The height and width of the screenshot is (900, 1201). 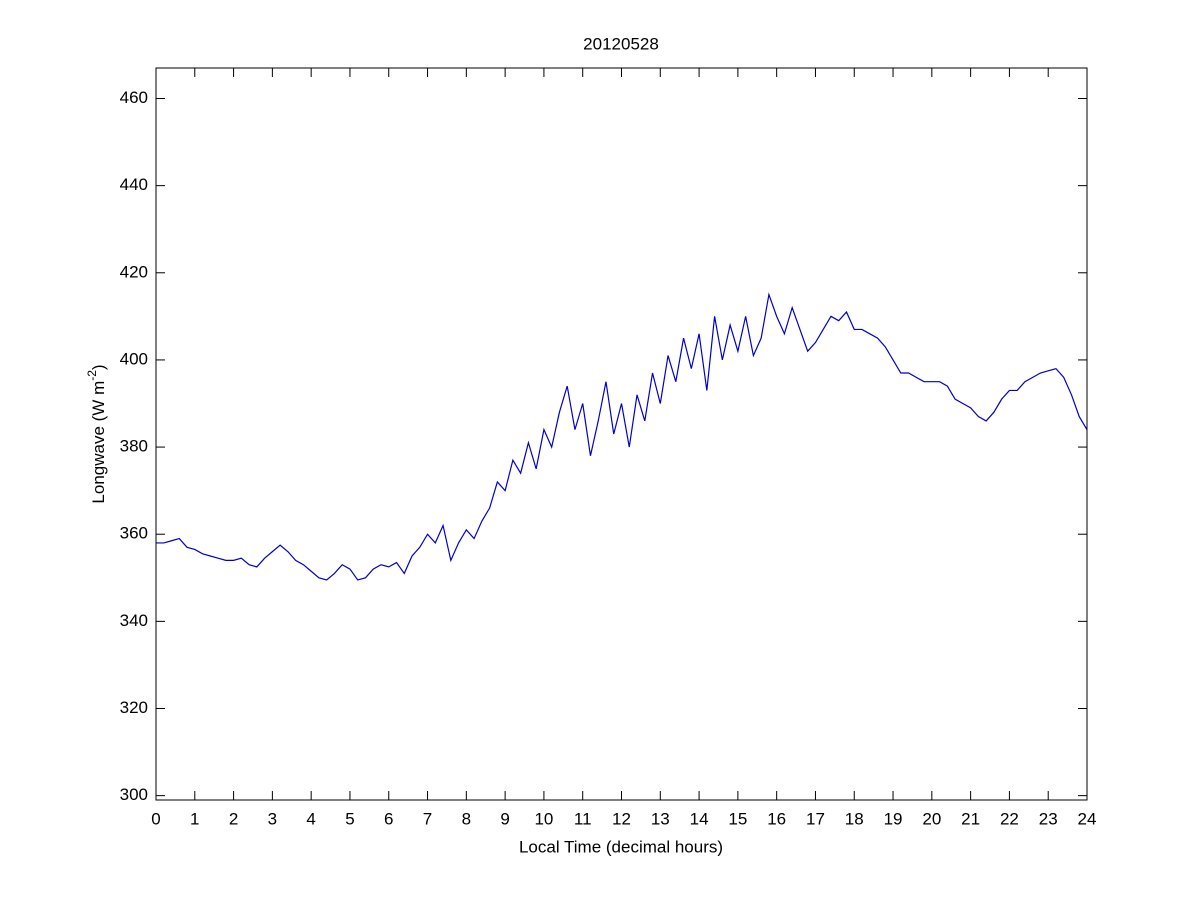 I want to click on x-tick-label: 9, so click(x=504, y=818).